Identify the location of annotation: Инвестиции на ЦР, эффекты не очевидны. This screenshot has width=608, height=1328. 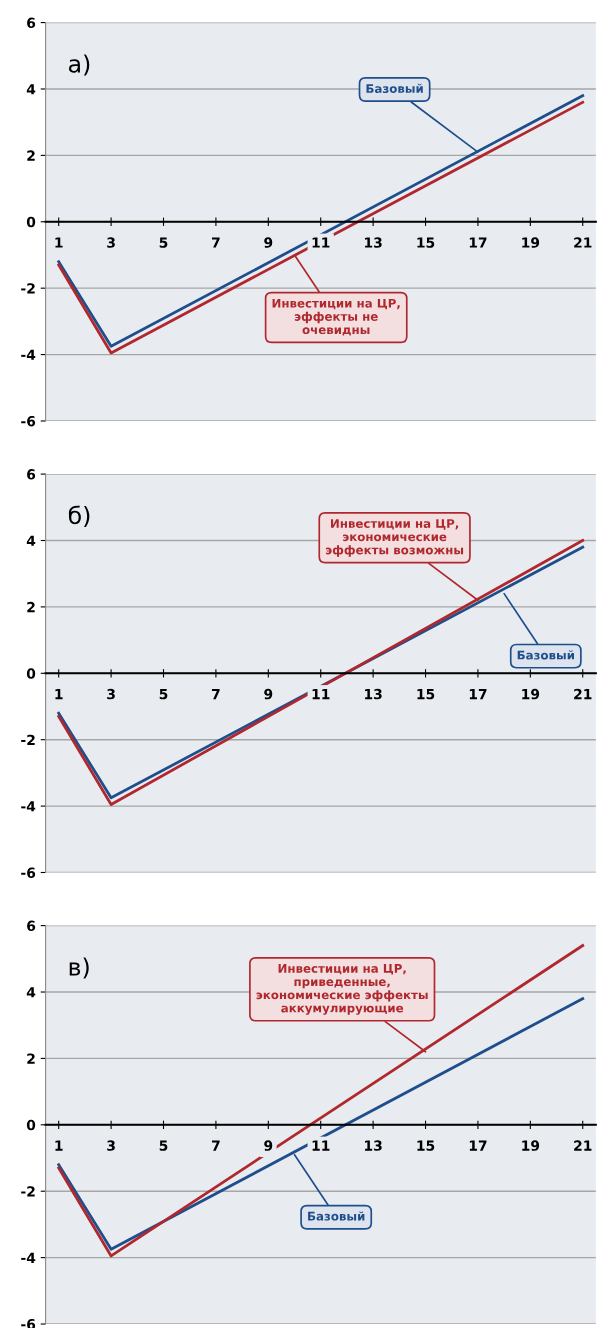
(336, 317).